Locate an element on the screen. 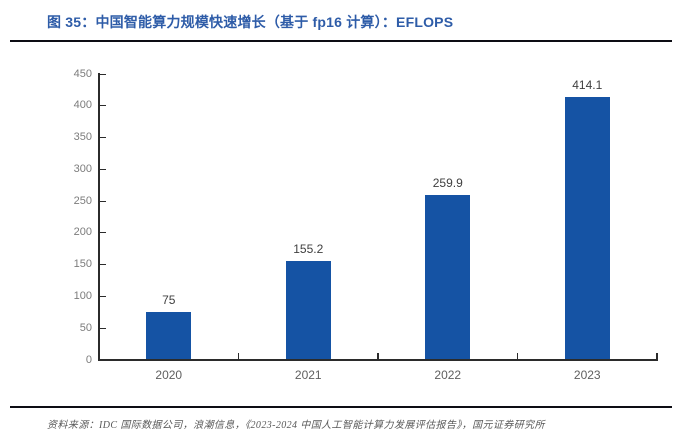 Image resolution: width=682 pixels, height=444 pixels. x-axis-category-label: 2023 is located at coordinates (587, 375).